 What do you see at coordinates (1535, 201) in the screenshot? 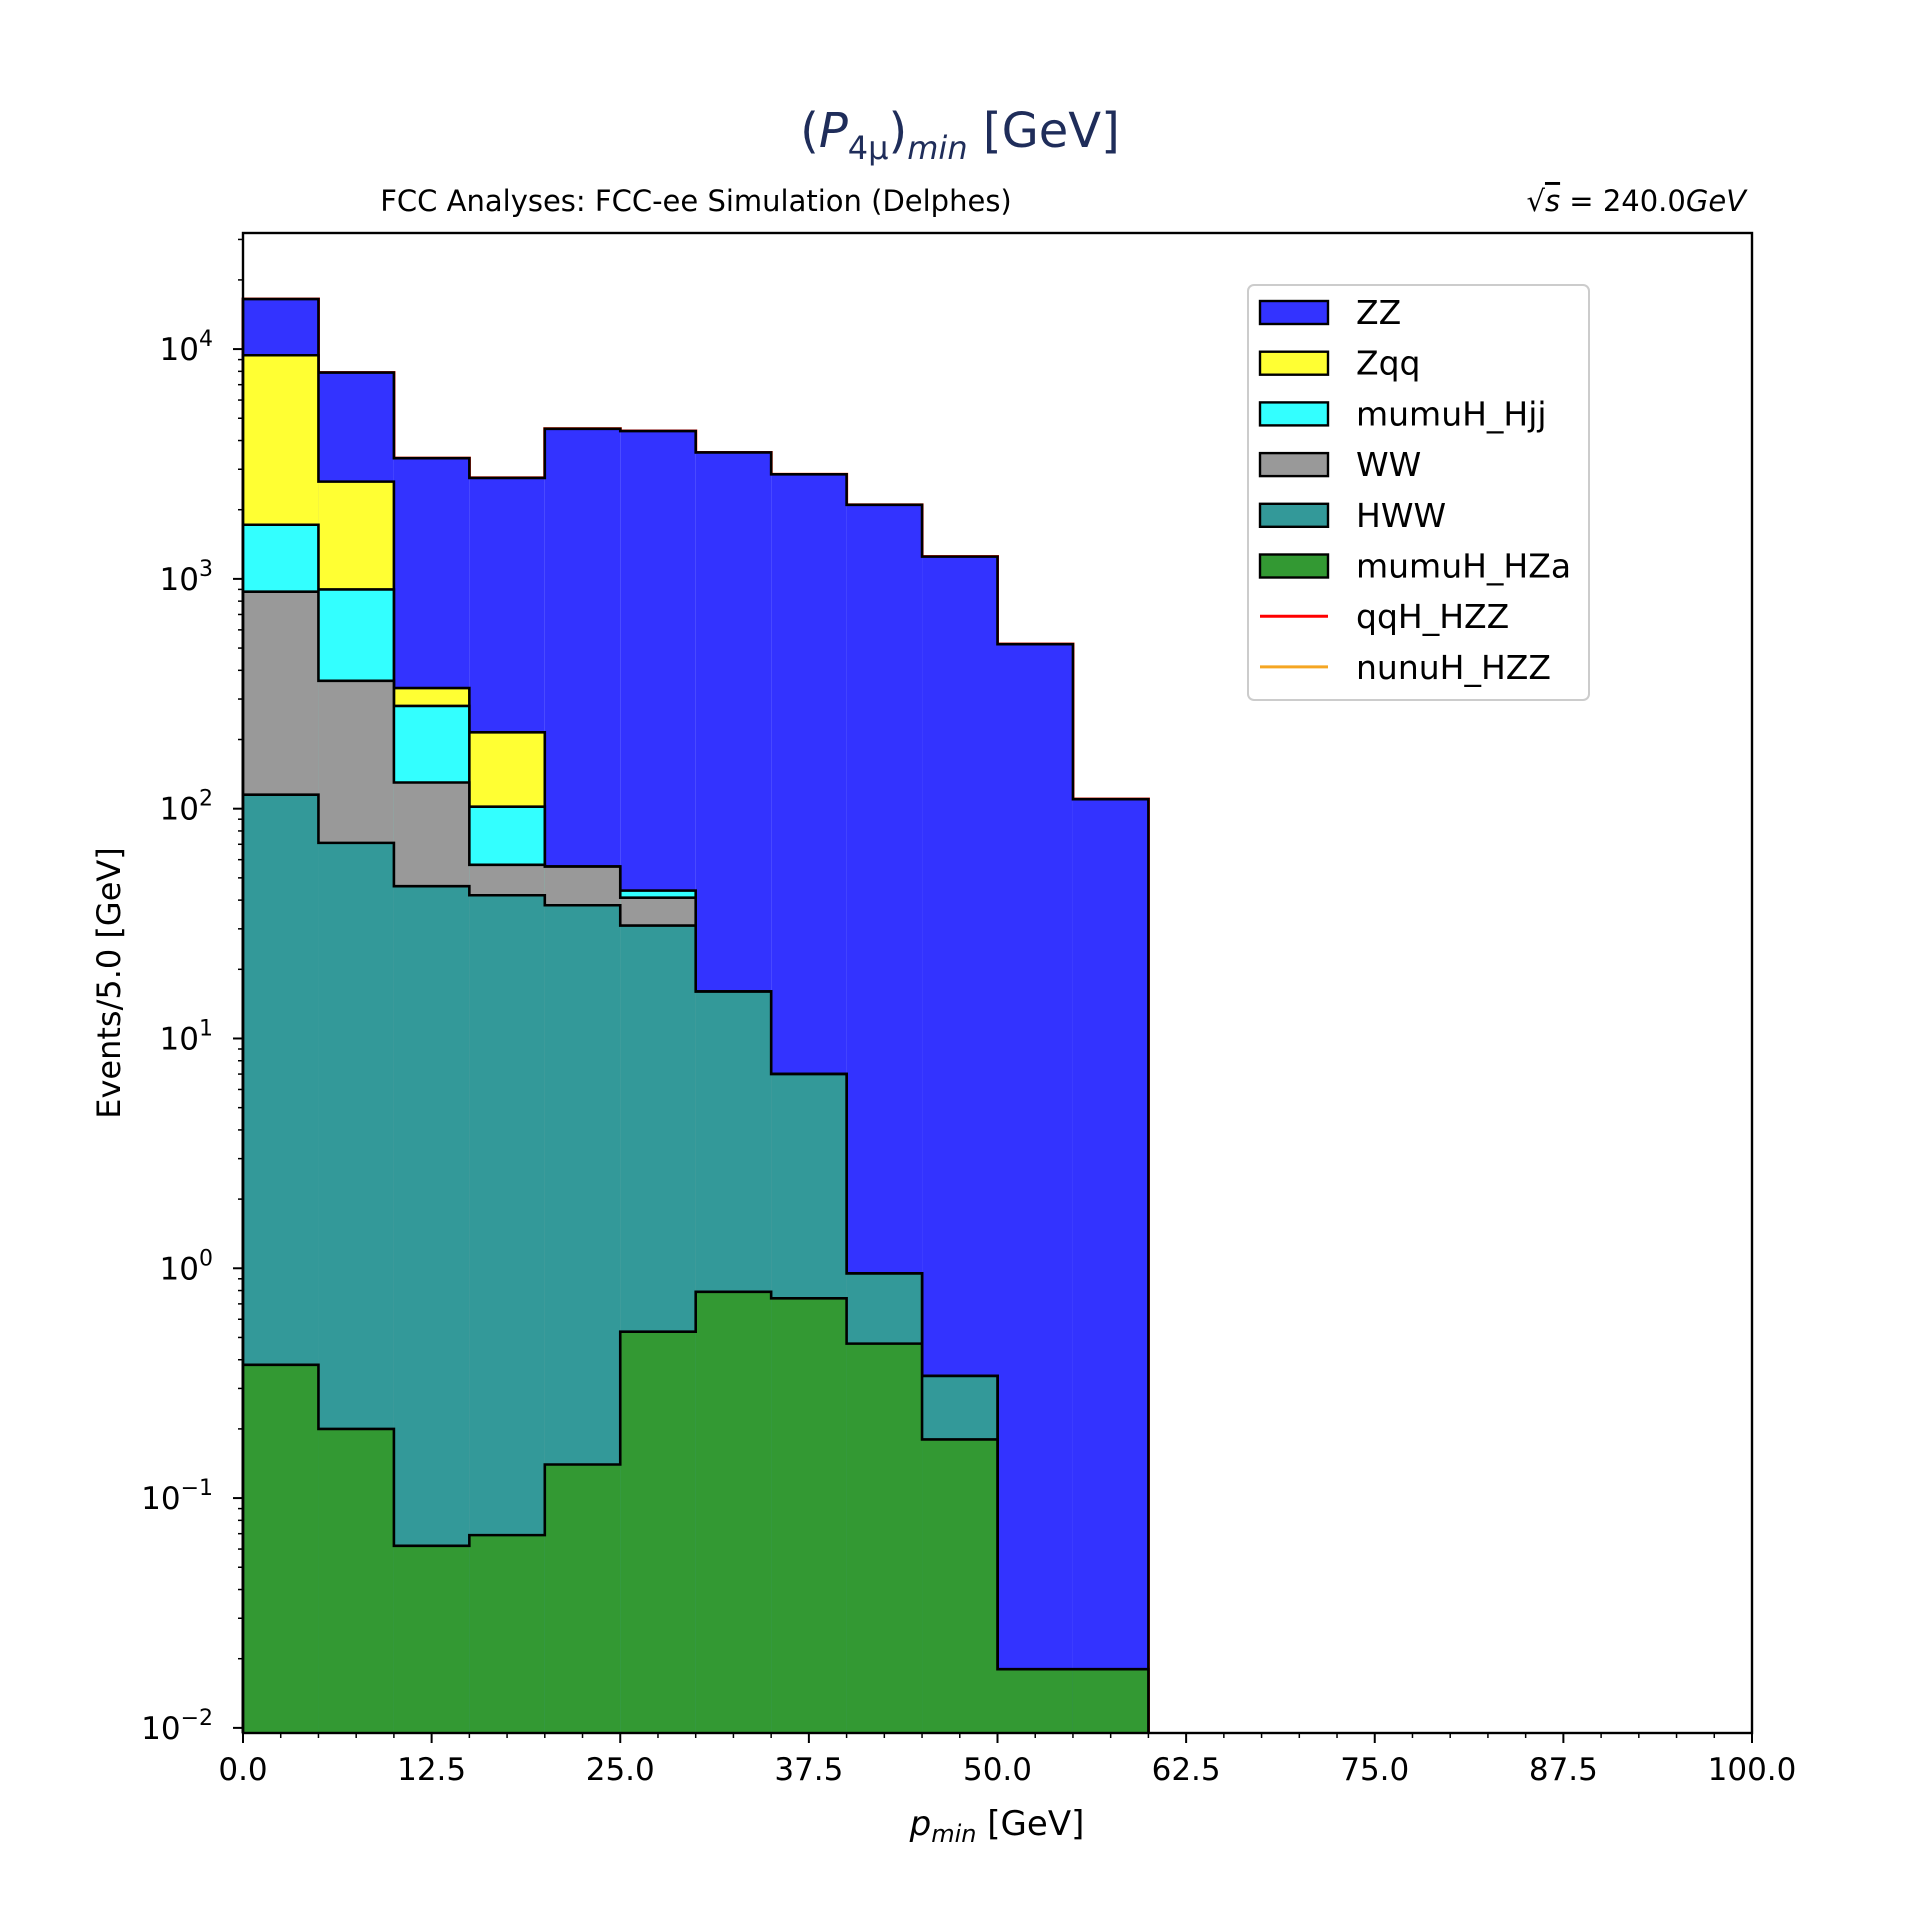
I see `subtitle-sqrt: √` at bounding box center [1535, 201].